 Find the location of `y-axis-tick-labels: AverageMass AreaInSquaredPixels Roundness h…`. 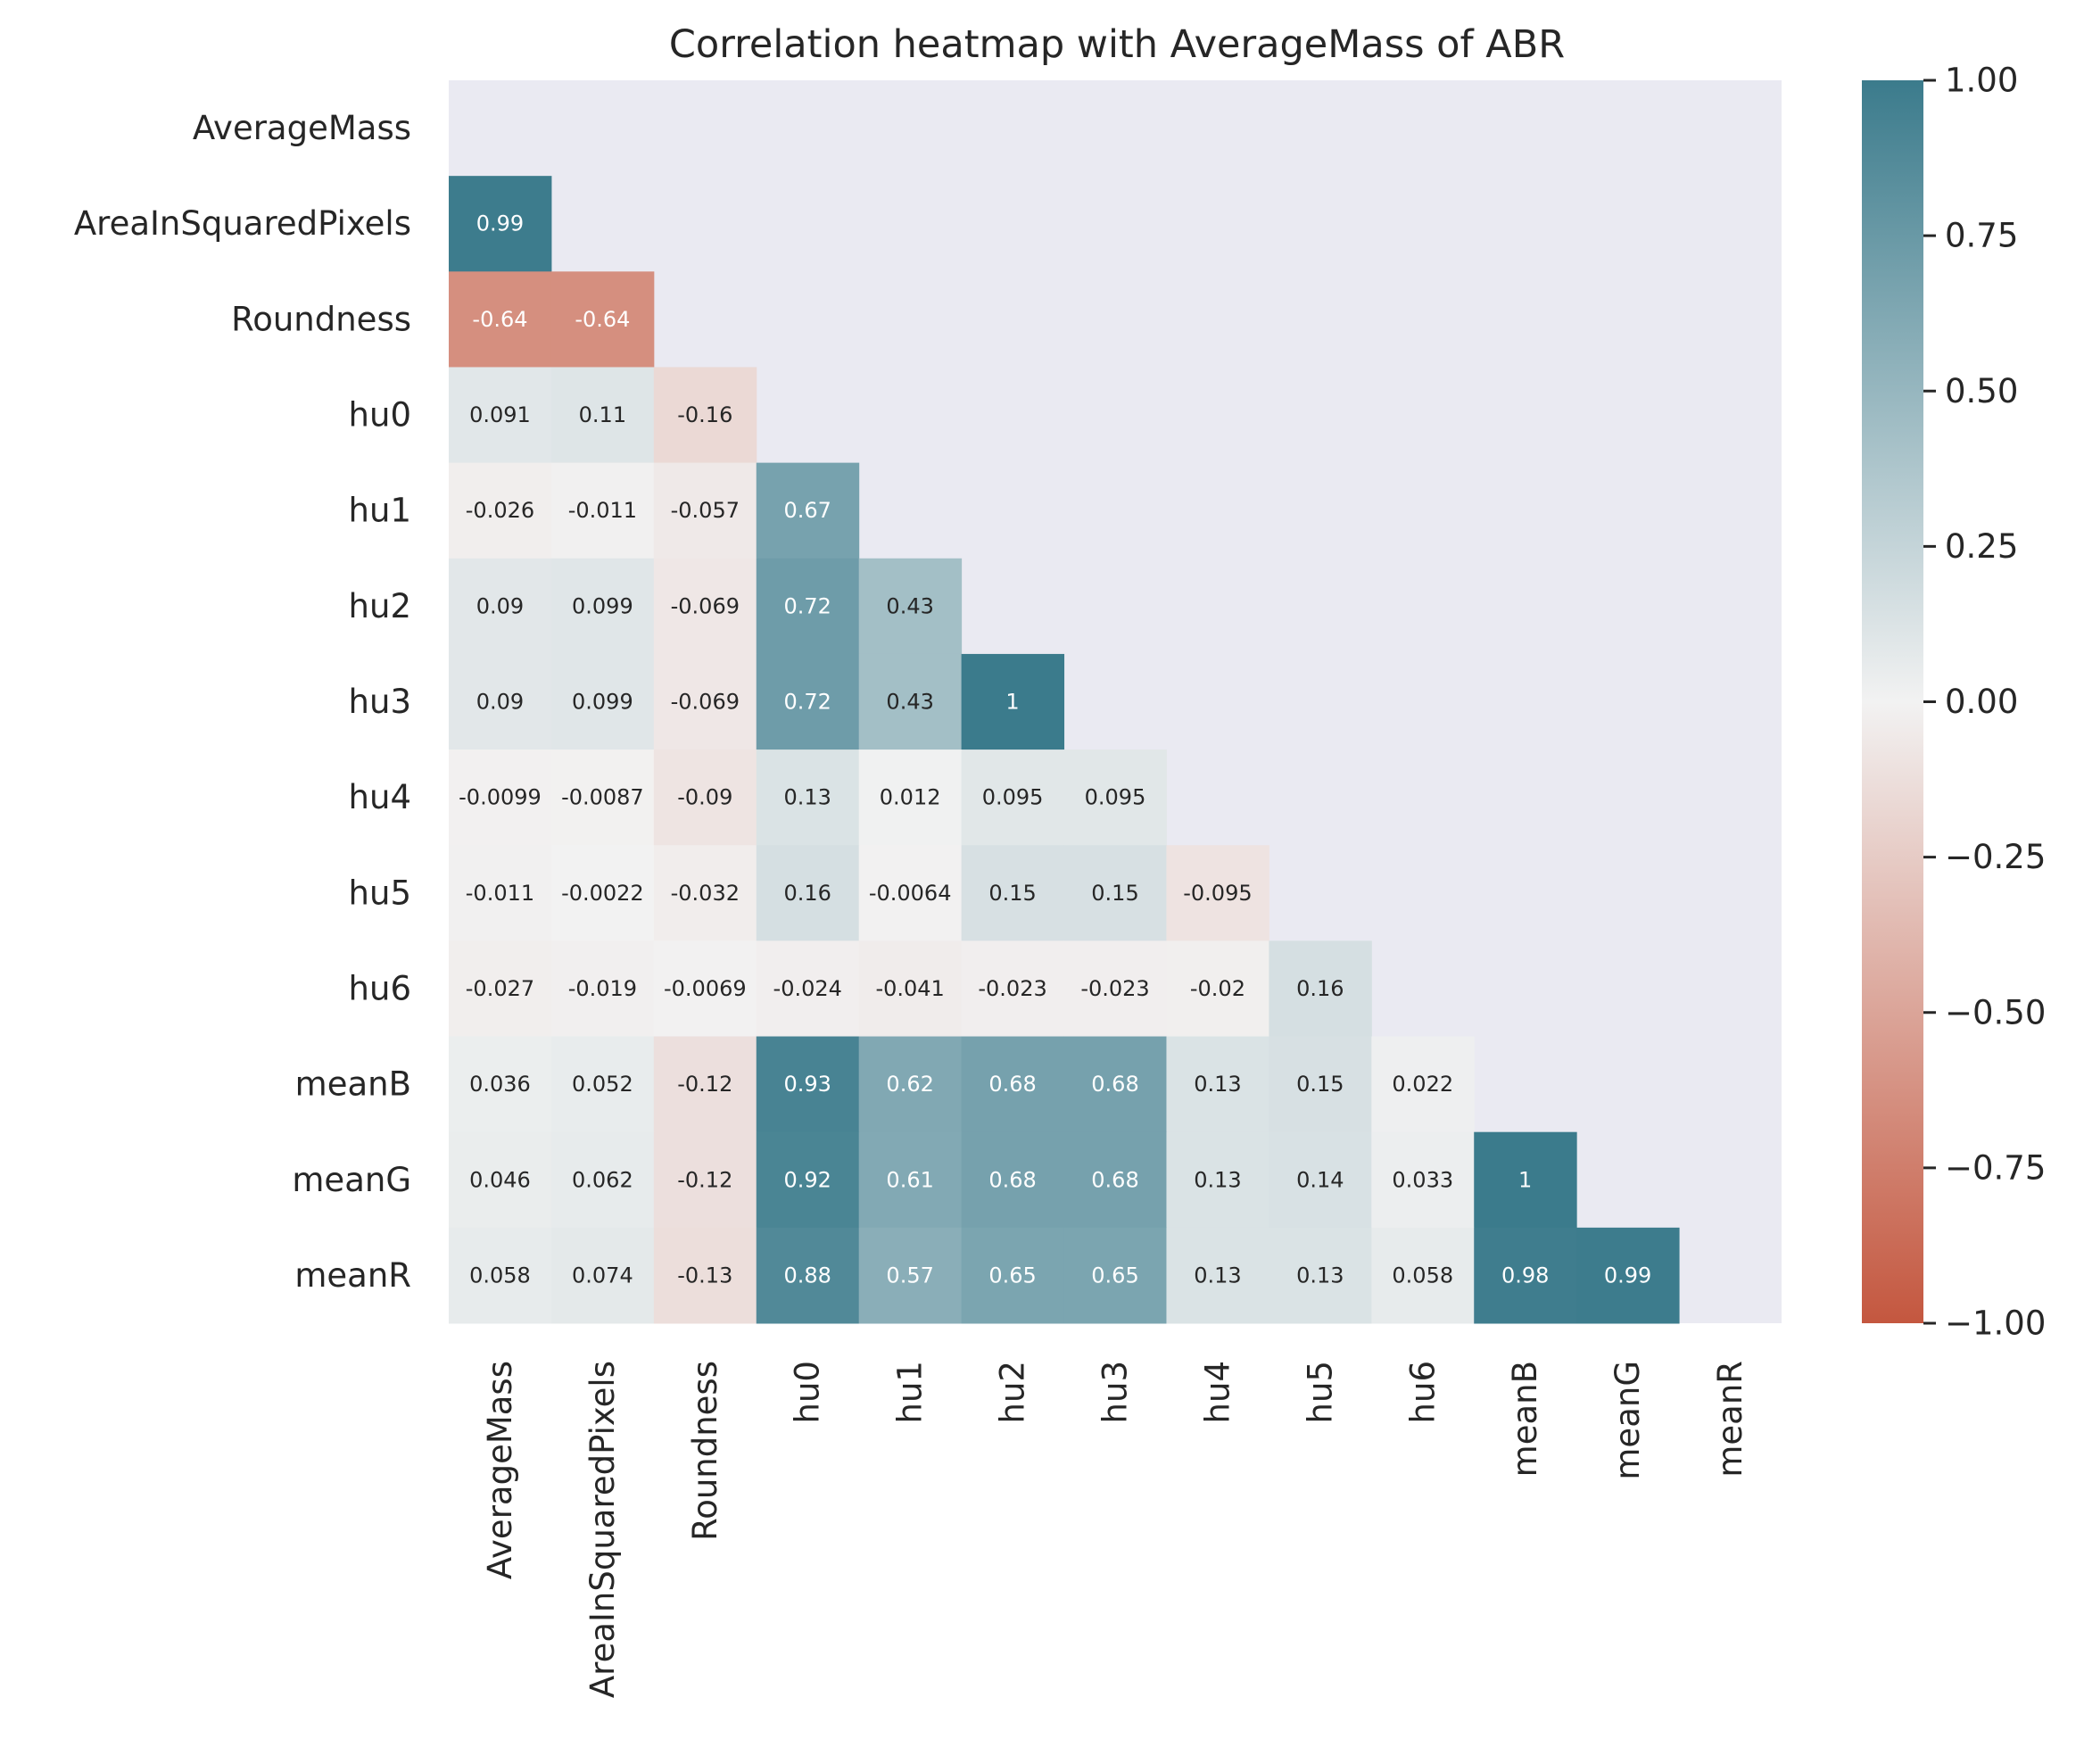

y-axis-tick-labels: AverageMass AreaInSquaredPixels Roundness h… is located at coordinates (242, 702).